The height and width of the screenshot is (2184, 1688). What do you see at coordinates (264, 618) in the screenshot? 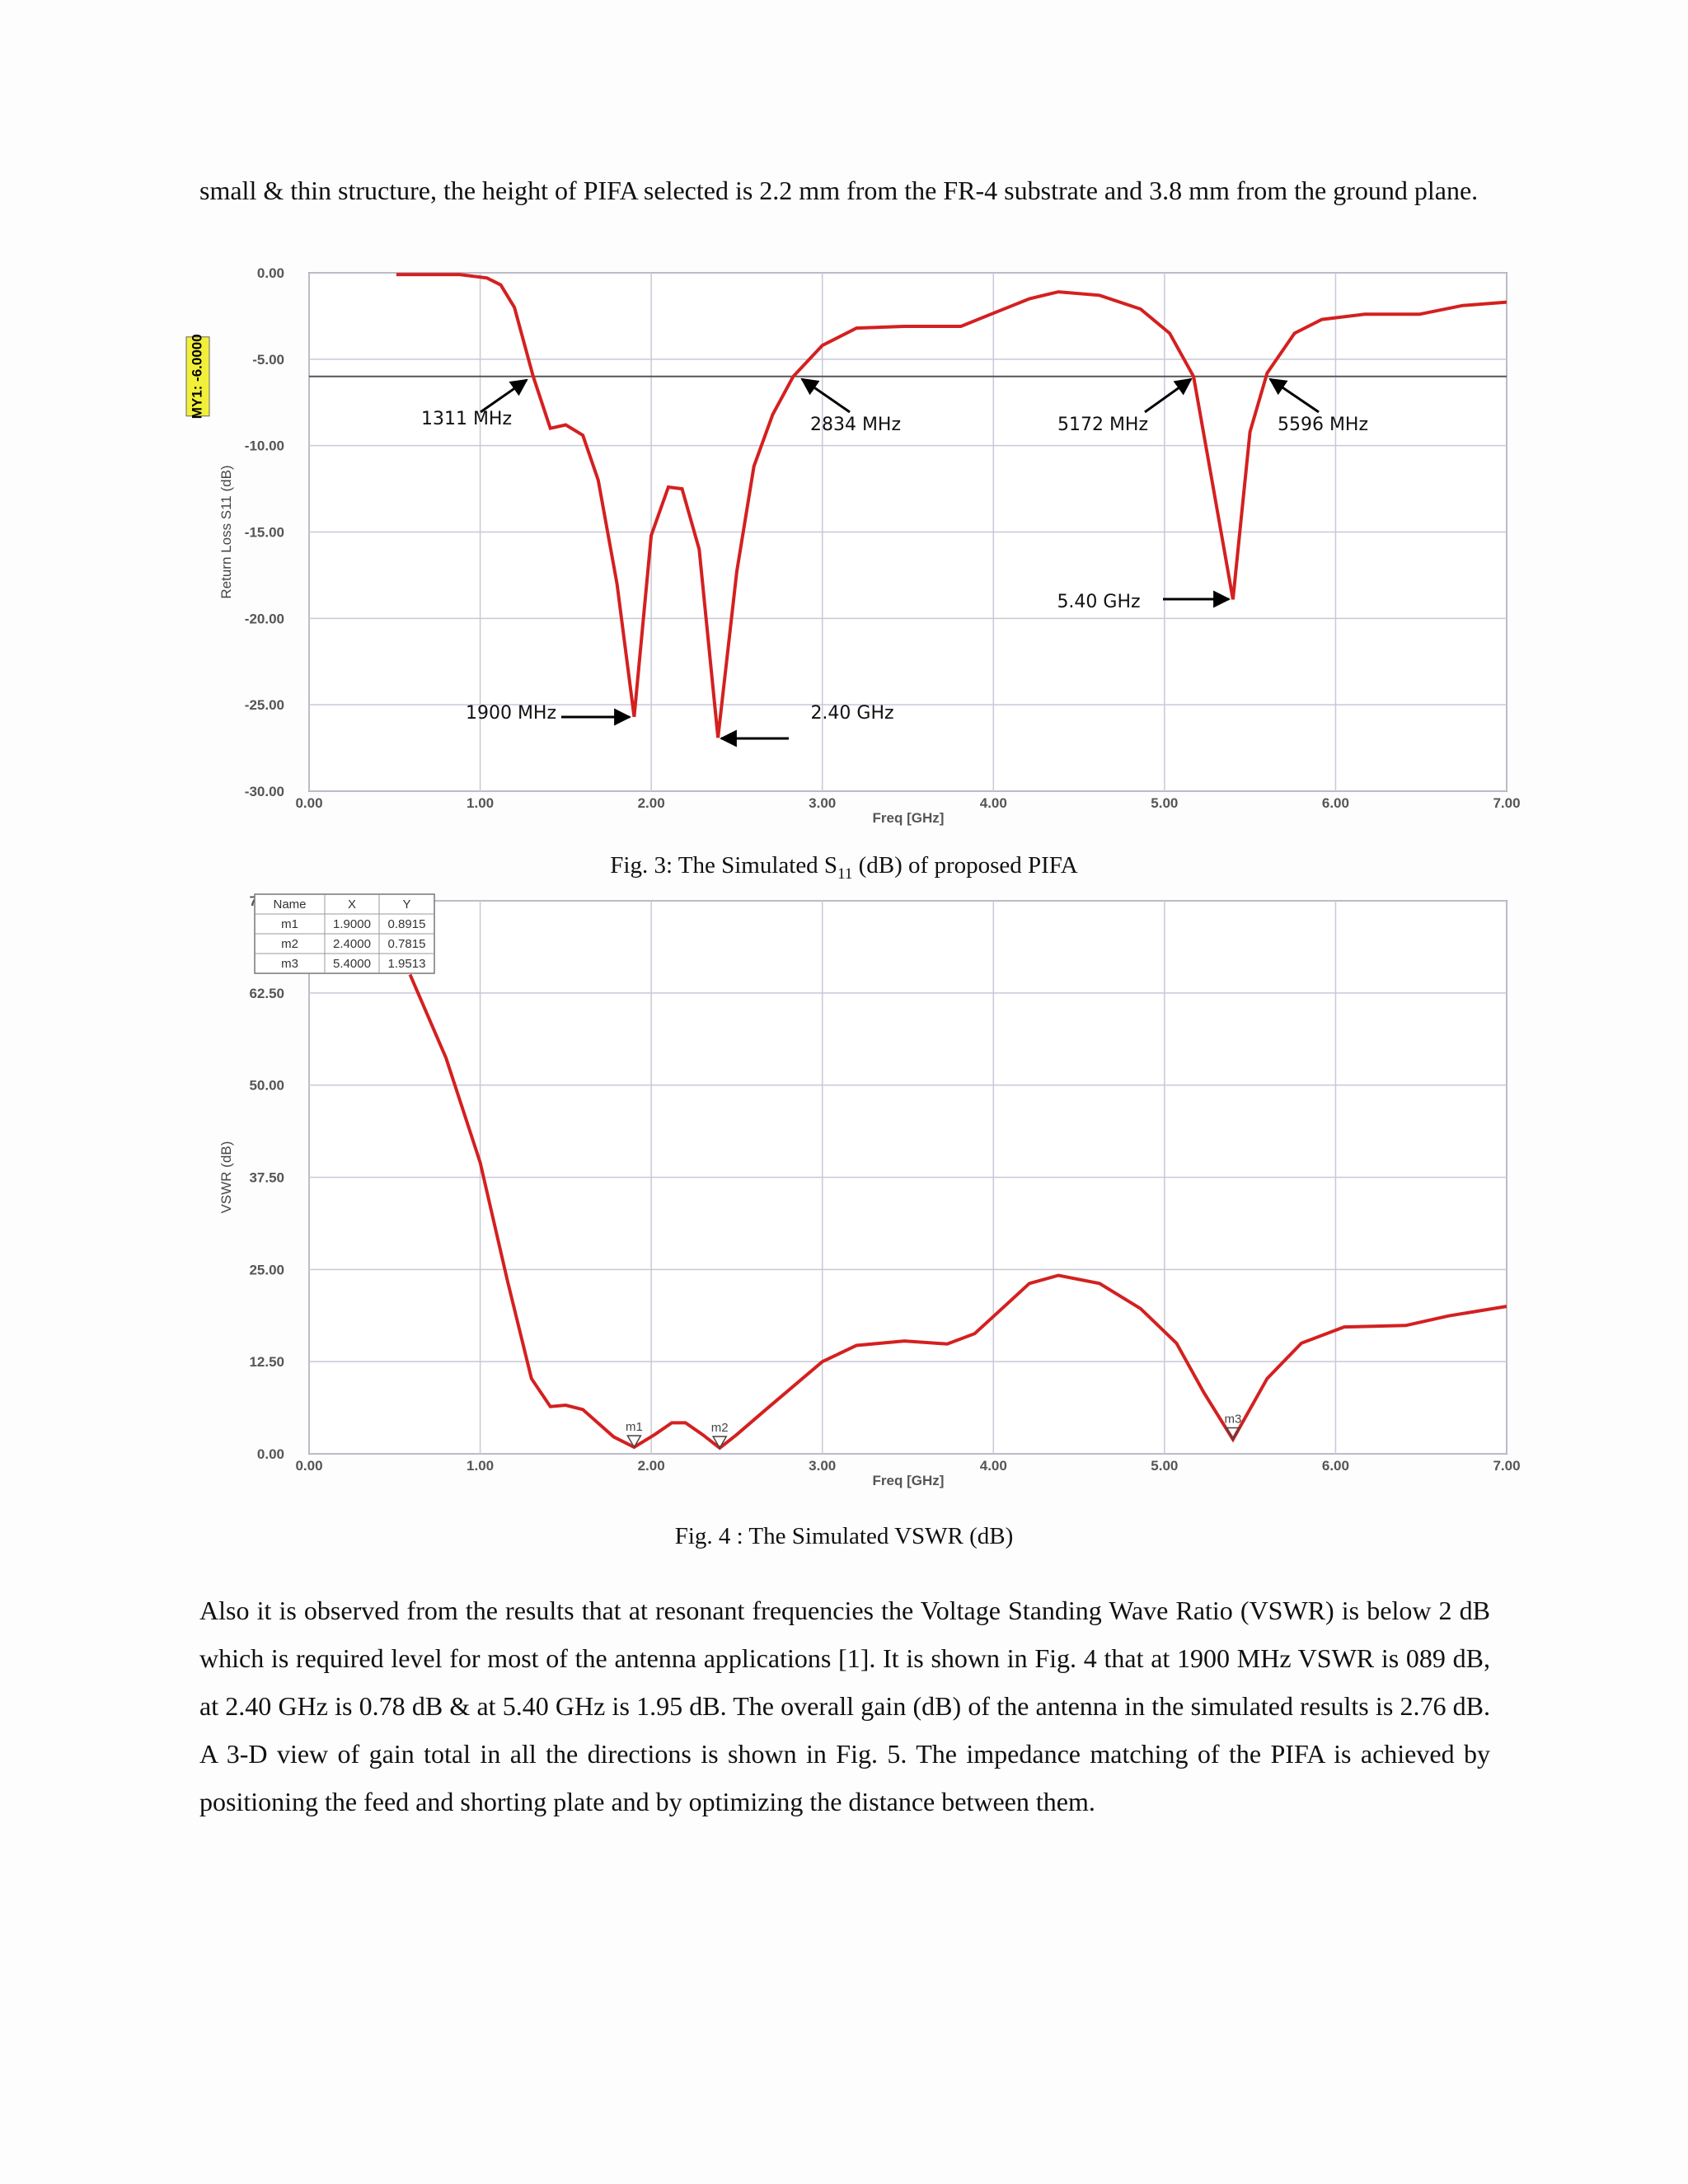
I see `y-tick-label: -20.00` at bounding box center [264, 618].